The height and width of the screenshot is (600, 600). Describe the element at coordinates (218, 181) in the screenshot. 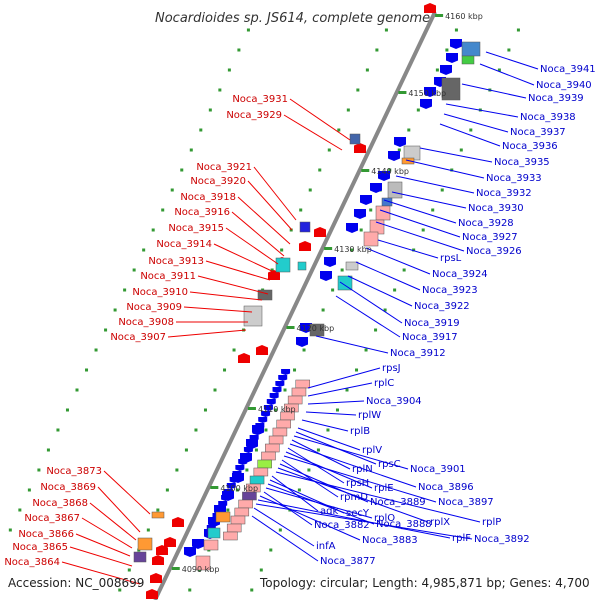

I see `gene-label: Noca_3920` at that location.